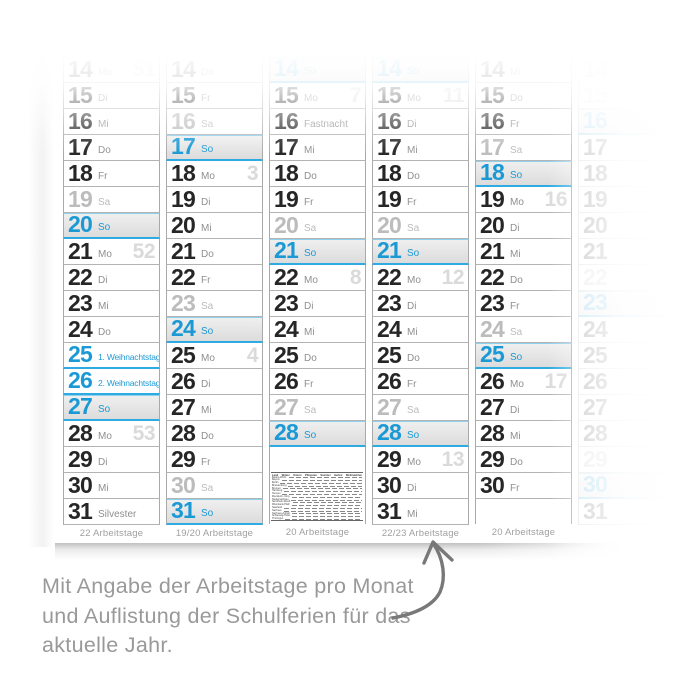 This screenshot has width=690, height=690. Describe the element at coordinates (317, 532) in the screenshot. I see `workdays-count-label: 20 Arbeitstage` at that location.